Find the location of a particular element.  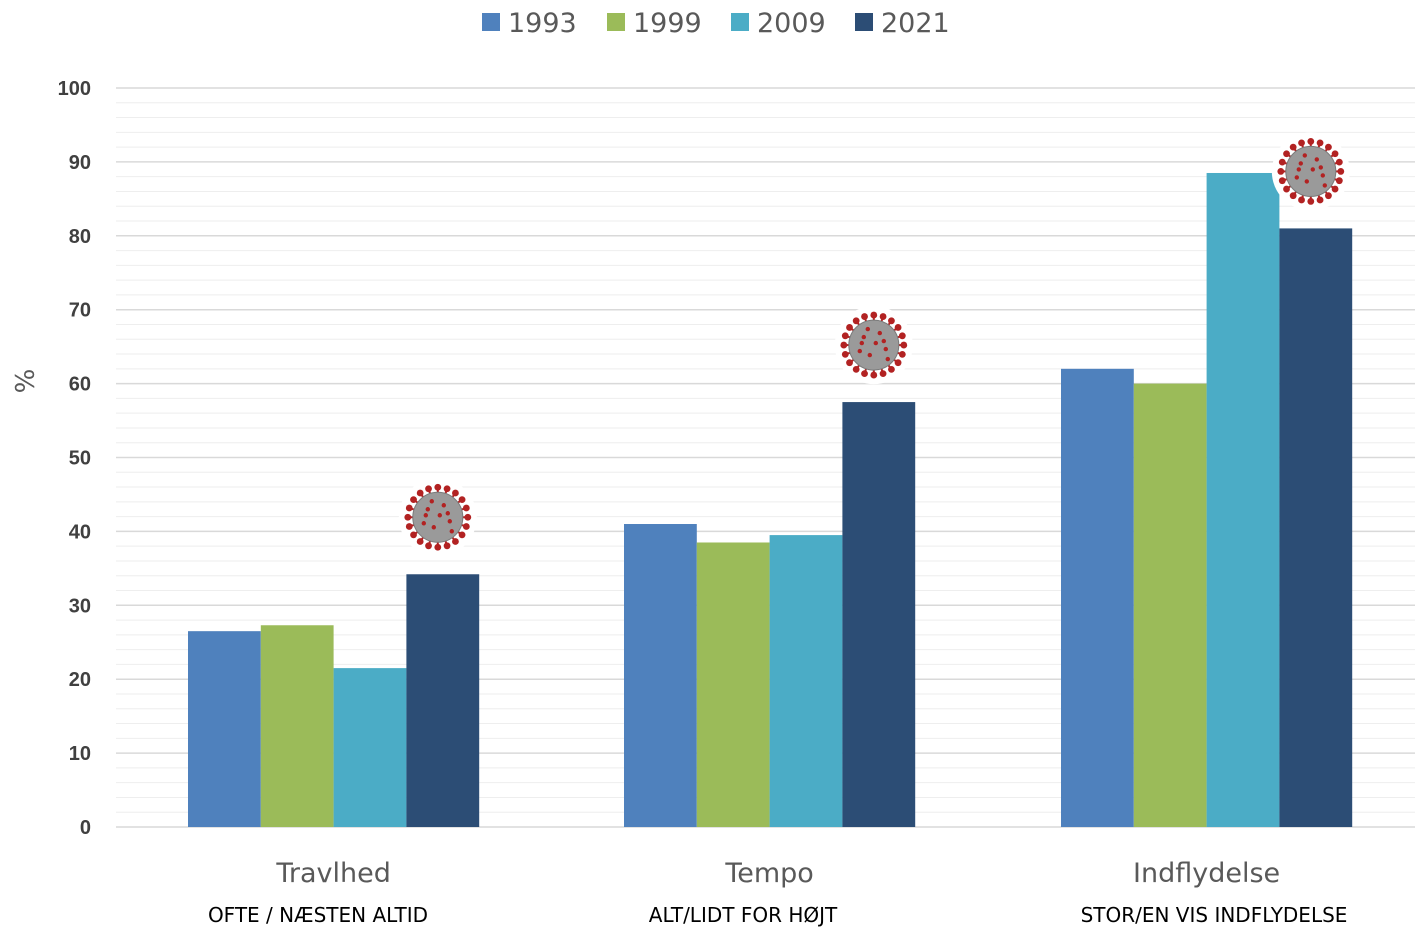

y-tick-label: 20 is located at coordinates (80, 680).